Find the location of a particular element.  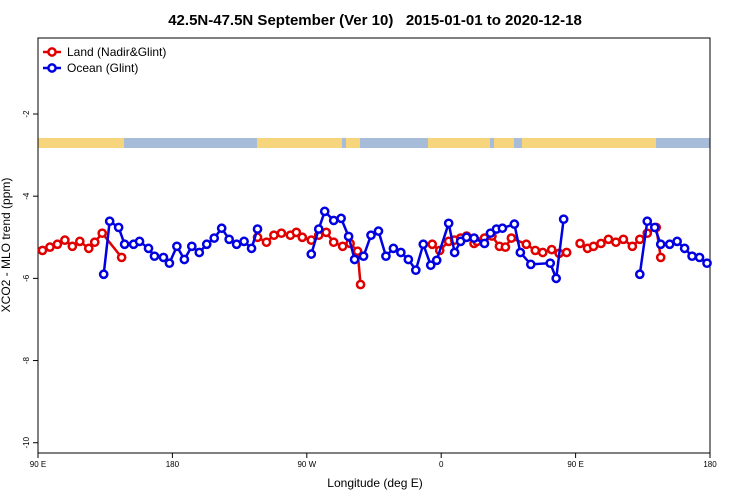

y-tick-label: -2 is located at coordinates (26, 114).